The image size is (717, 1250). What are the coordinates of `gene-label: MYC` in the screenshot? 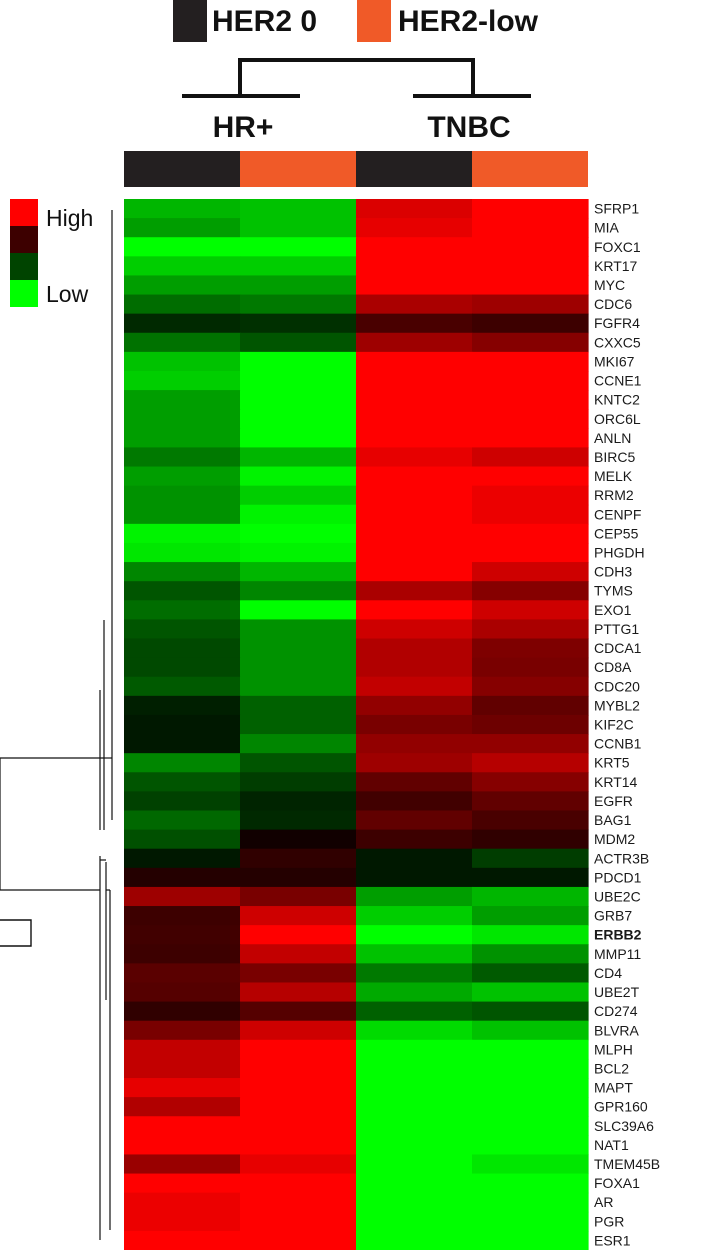 It's located at (609, 285).